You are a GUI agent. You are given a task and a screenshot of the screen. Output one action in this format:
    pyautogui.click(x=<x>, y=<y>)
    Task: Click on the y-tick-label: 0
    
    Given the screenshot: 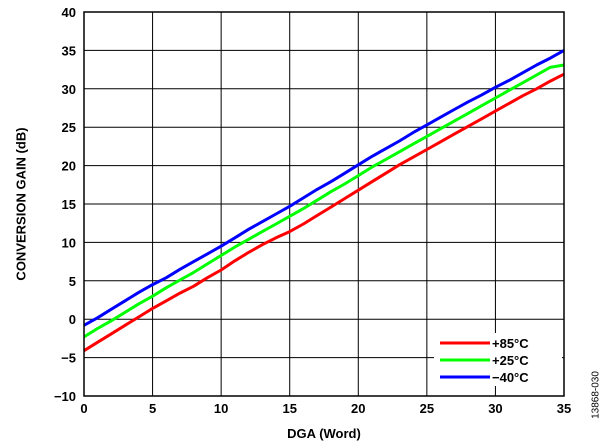 What is the action you would take?
    pyautogui.click(x=72, y=319)
    